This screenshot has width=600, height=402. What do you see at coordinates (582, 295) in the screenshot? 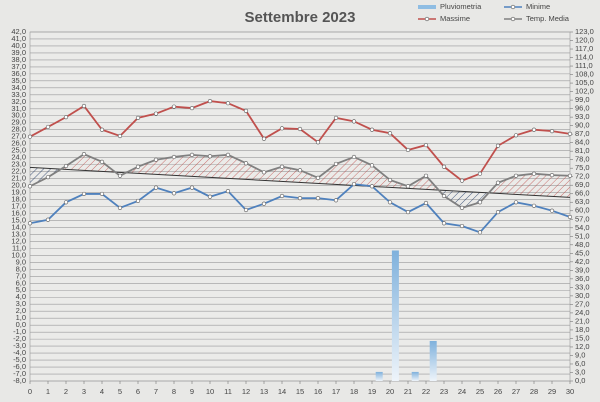
I see `y2-tick-label: 30,0` at bounding box center [582, 295].